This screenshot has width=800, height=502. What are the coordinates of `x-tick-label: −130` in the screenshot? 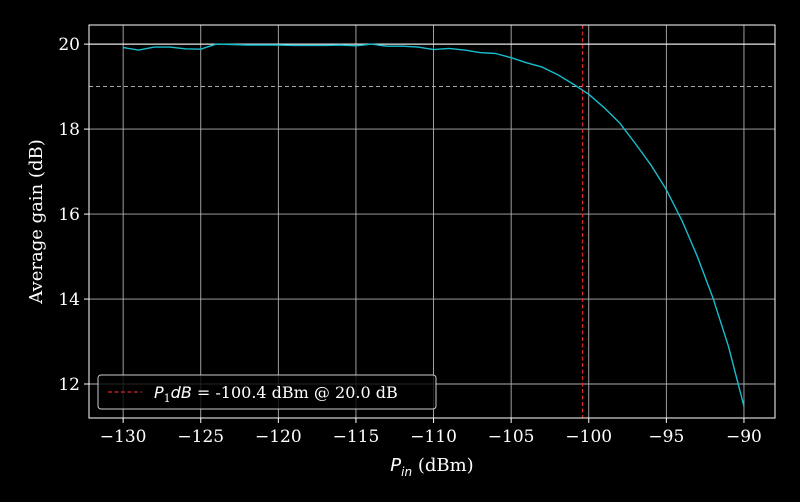 It's located at (123, 437).